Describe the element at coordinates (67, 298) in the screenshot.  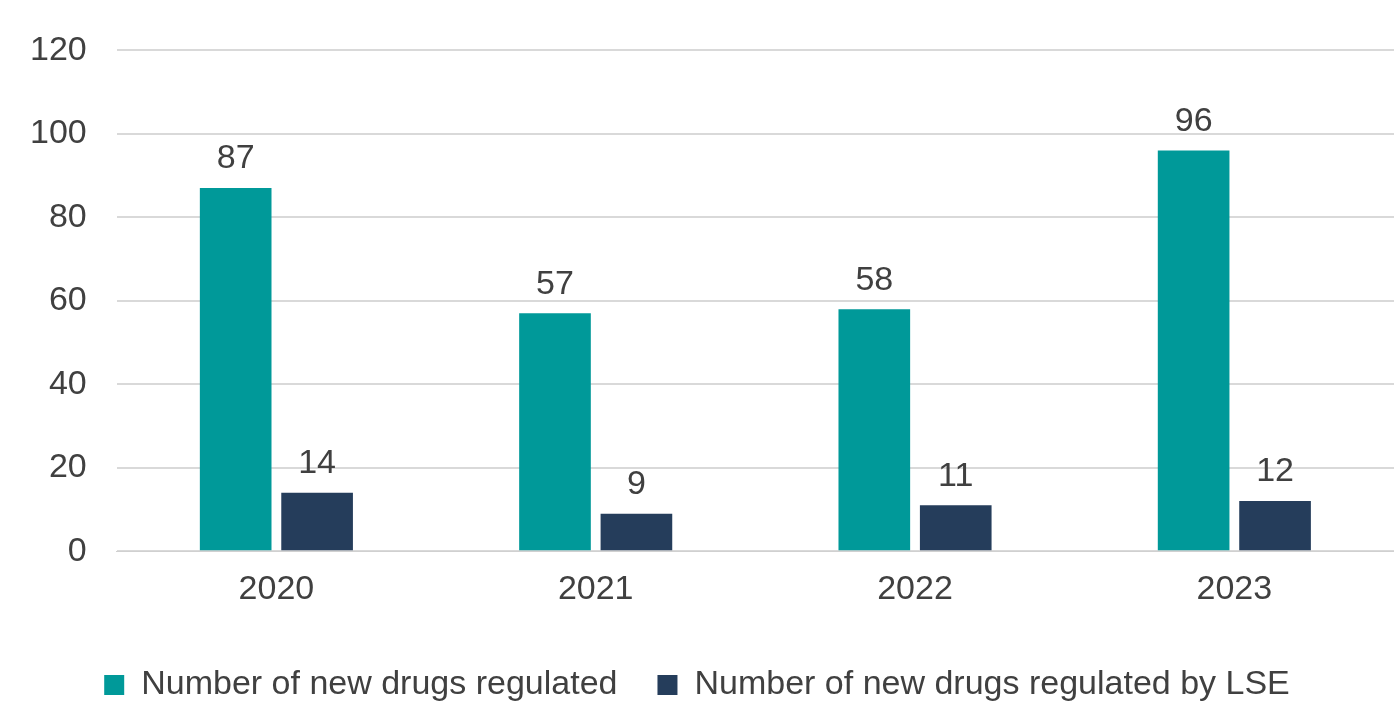
I see `y-tick-label: 60` at that location.